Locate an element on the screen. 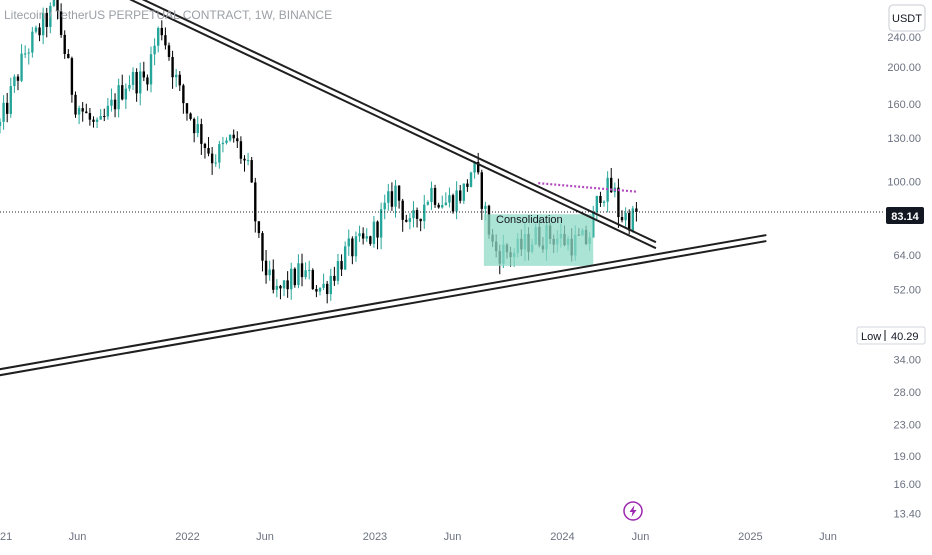 The height and width of the screenshot is (555, 932). y-tick-label: 16.00 is located at coordinates (907, 485).